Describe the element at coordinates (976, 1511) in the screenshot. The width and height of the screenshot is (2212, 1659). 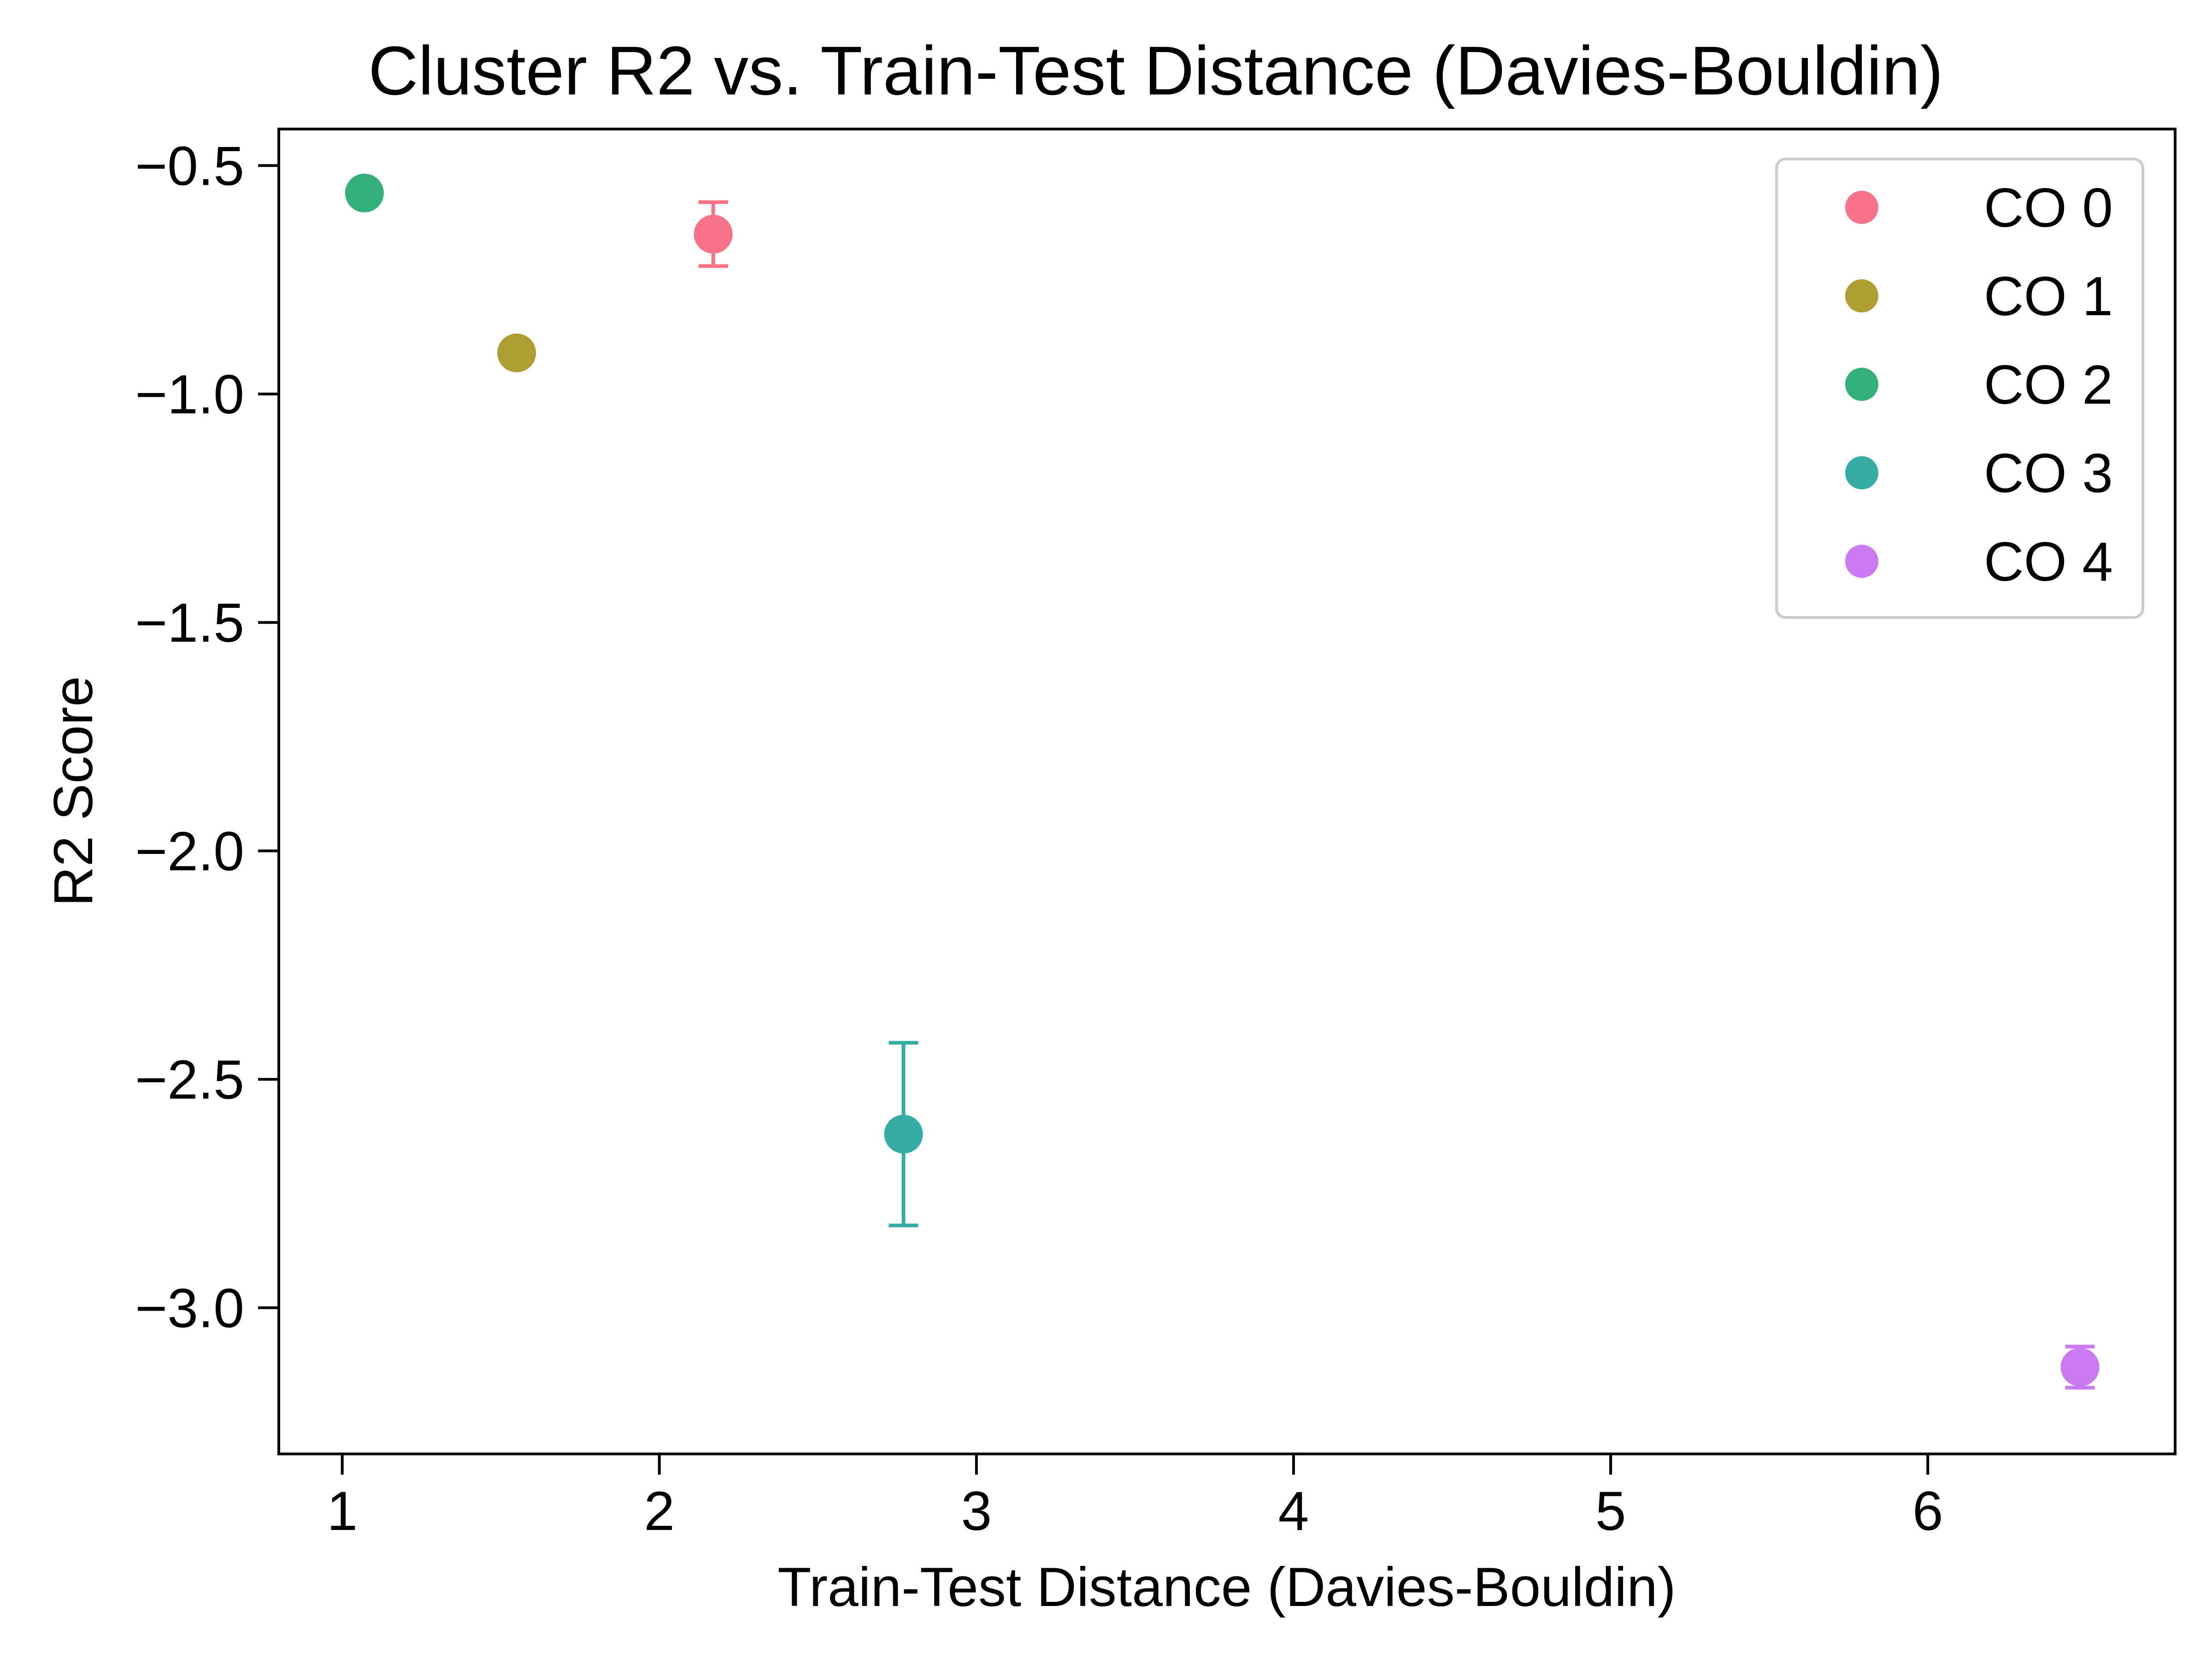
I see `x-tick-label: 3` at that location.